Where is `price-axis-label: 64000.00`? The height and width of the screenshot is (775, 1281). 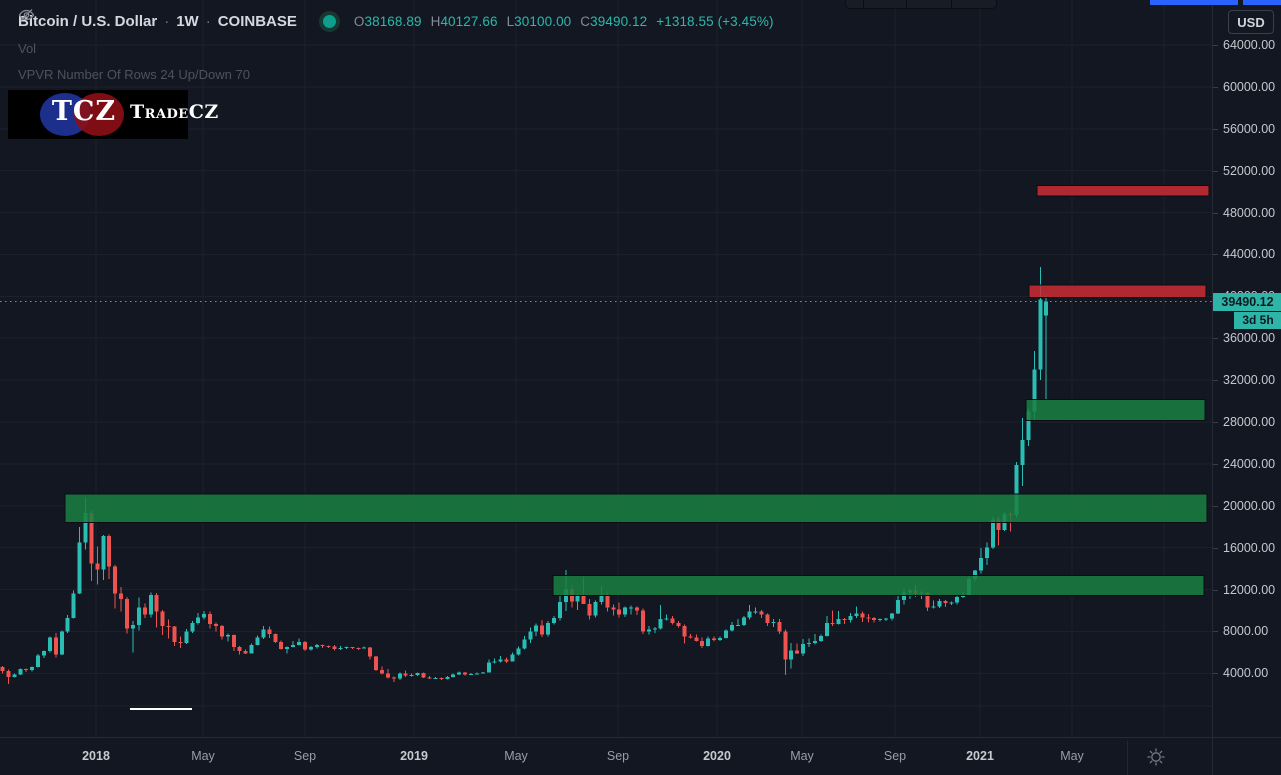
price-axis-label: 64000.00 is located at coordinates (1244, 45).